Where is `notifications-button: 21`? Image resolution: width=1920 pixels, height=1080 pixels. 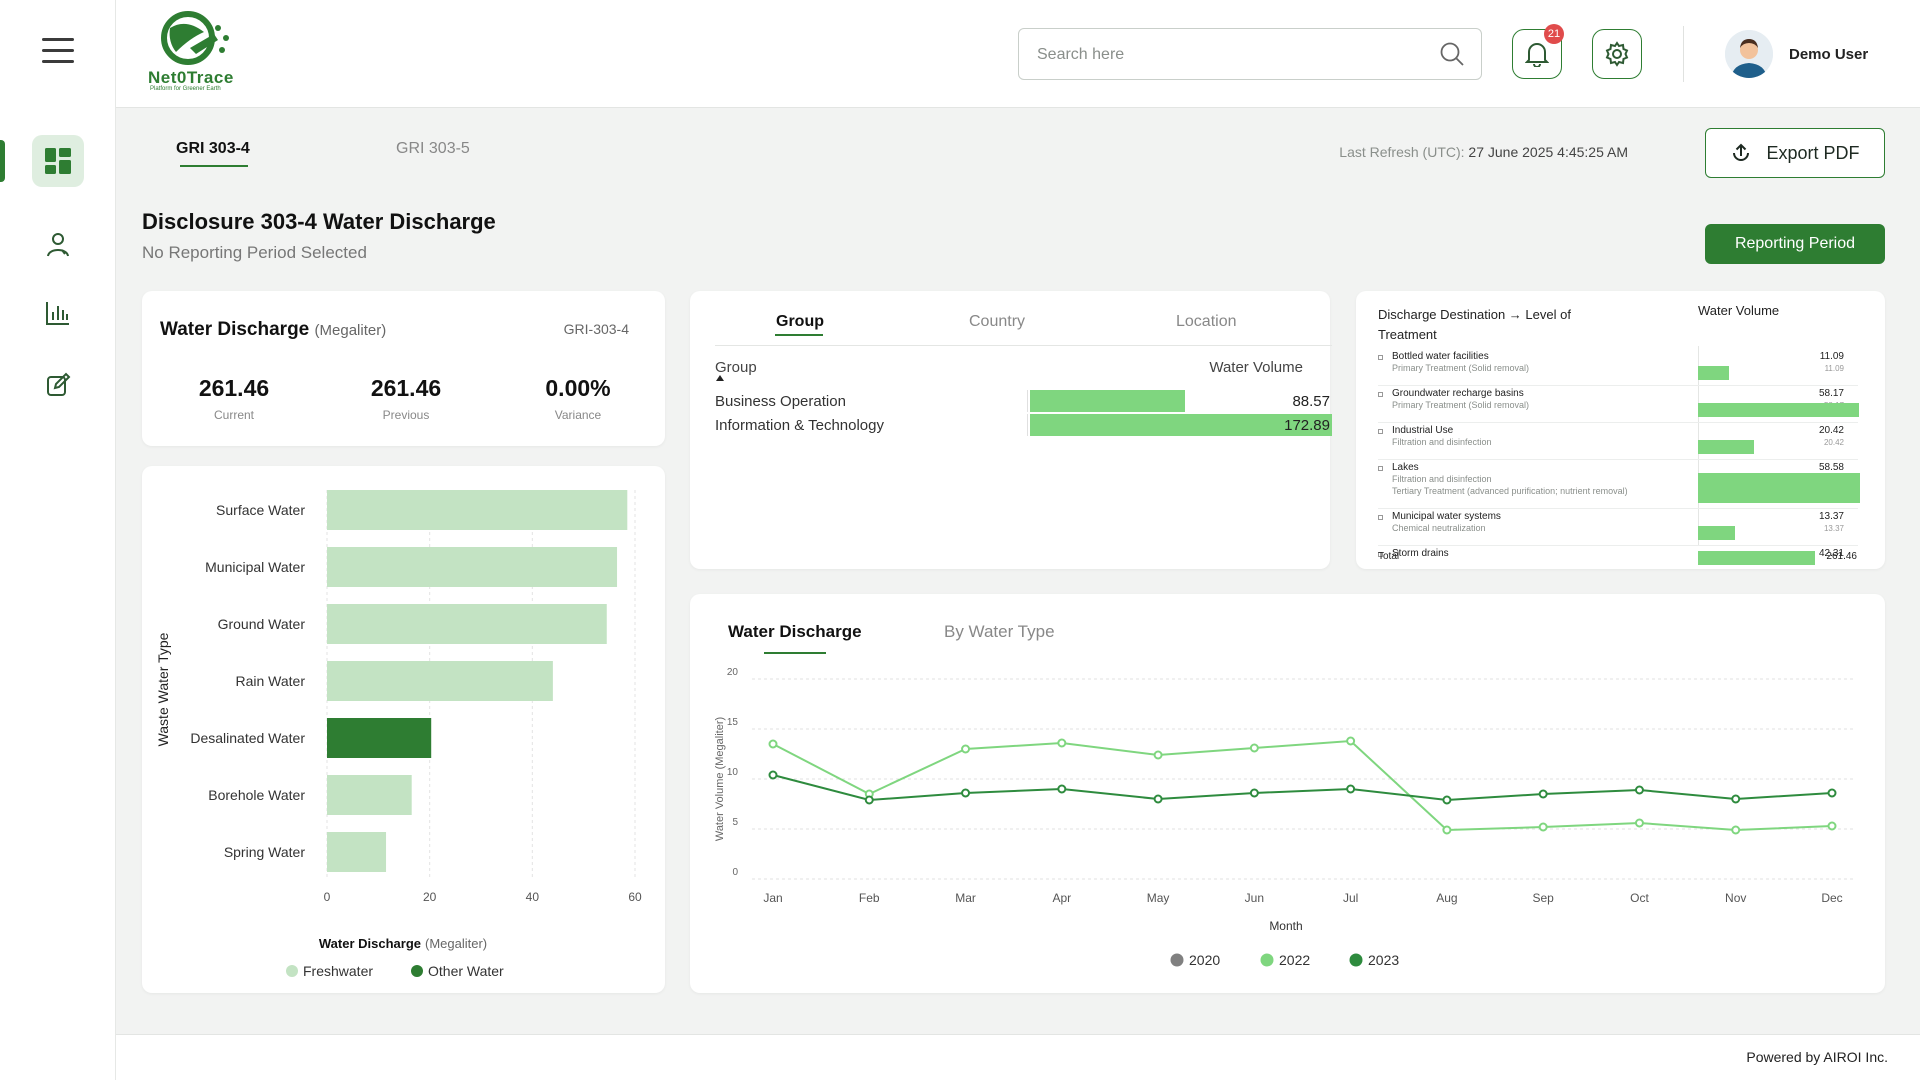
notifications-button: 21 is located at coordinates (1538, 51).